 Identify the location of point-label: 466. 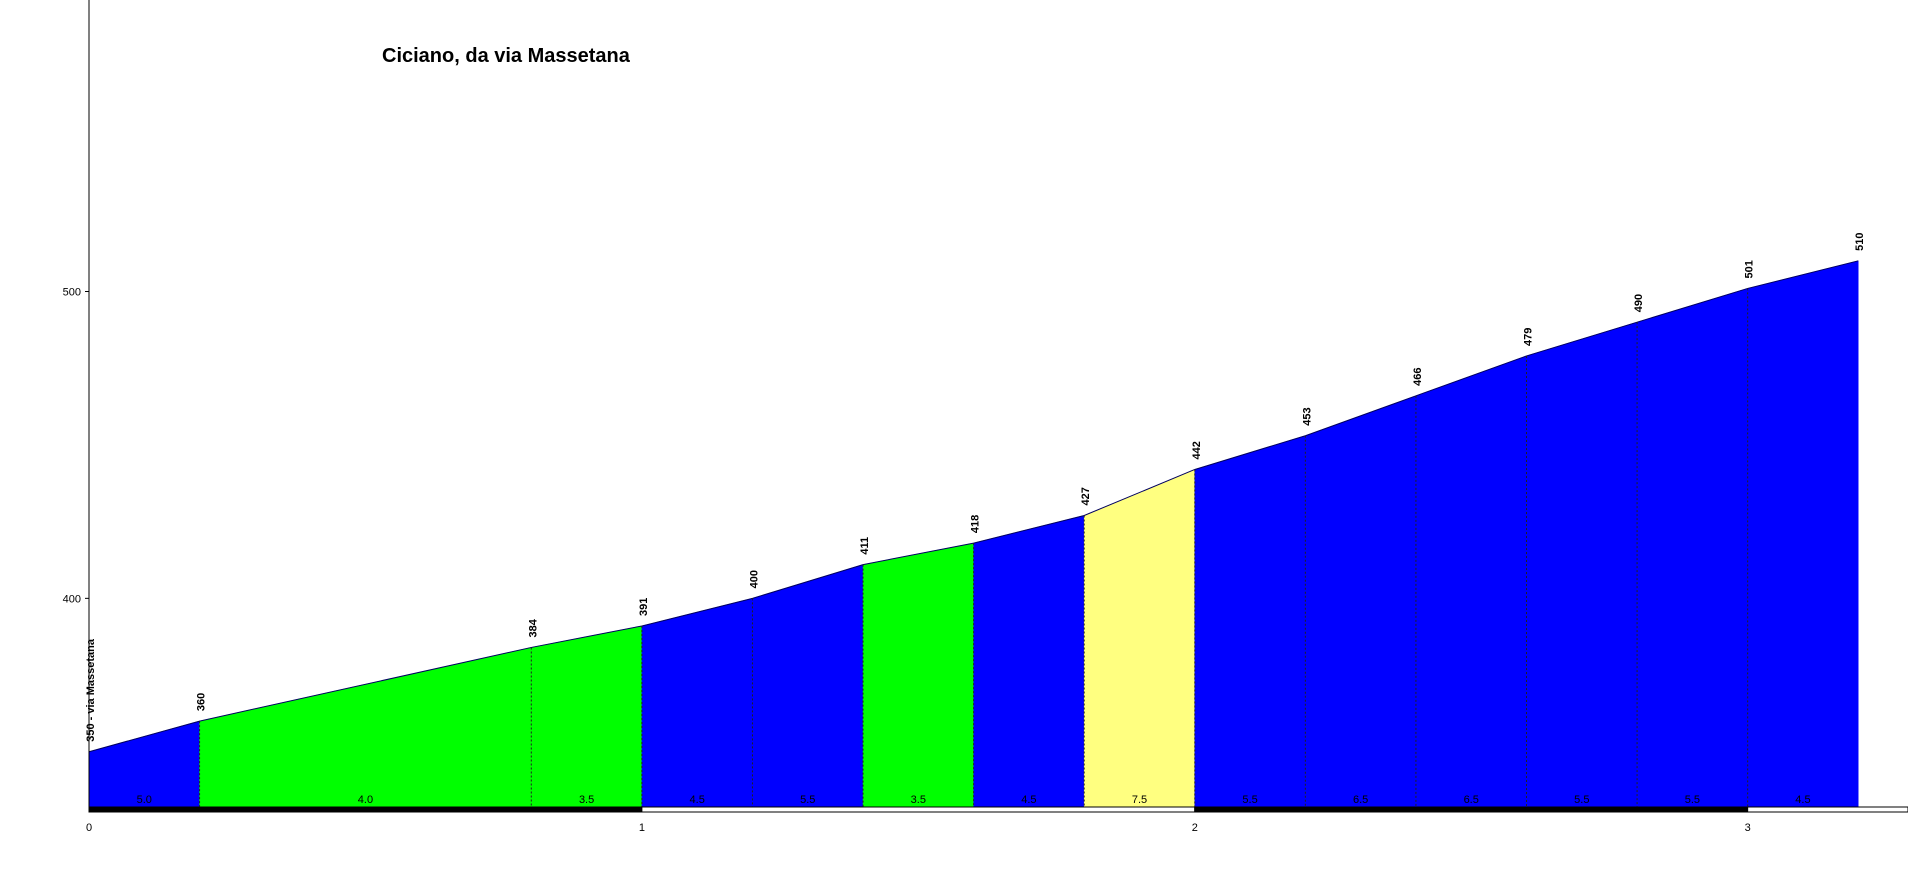
(1418, 376).